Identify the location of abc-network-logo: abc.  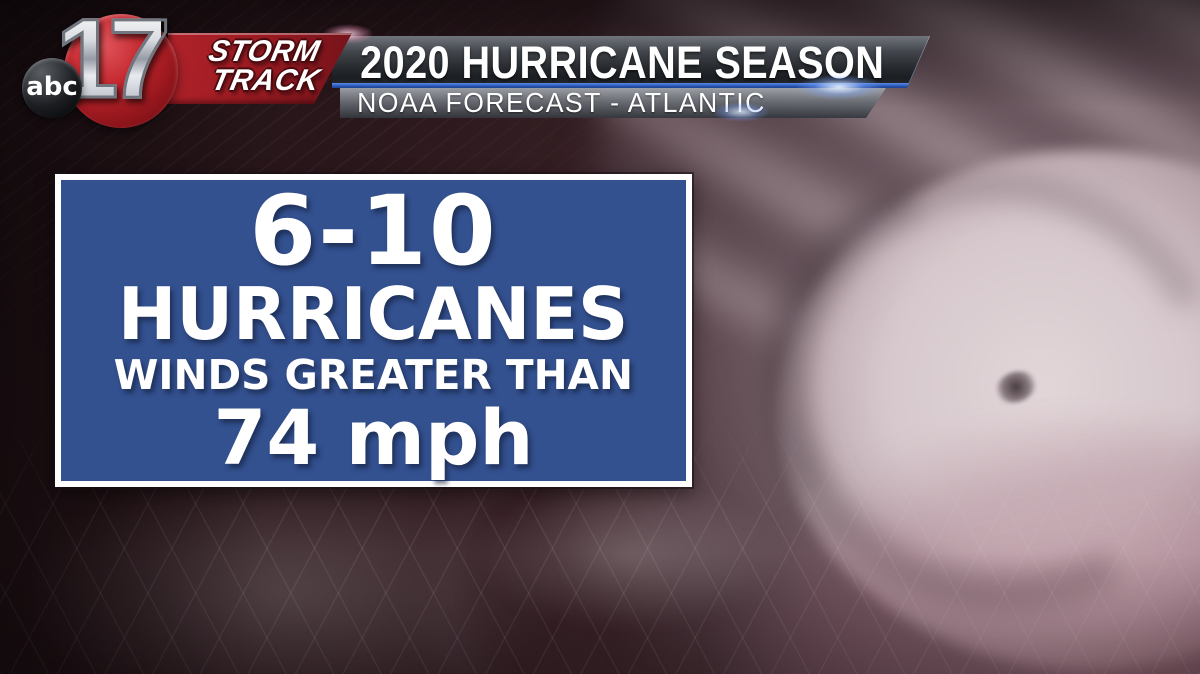
(52, 88).